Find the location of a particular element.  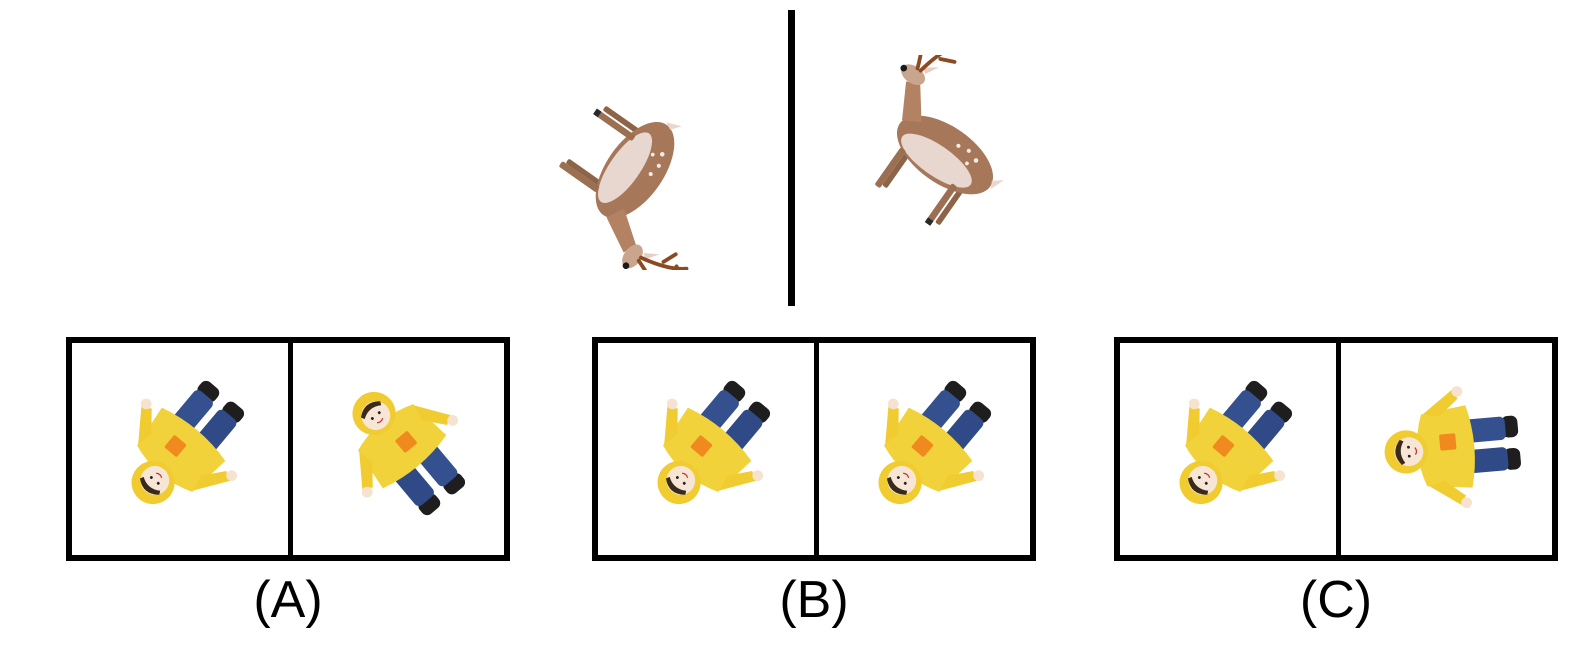

option-c-box is located at coordinates (1336, 449).